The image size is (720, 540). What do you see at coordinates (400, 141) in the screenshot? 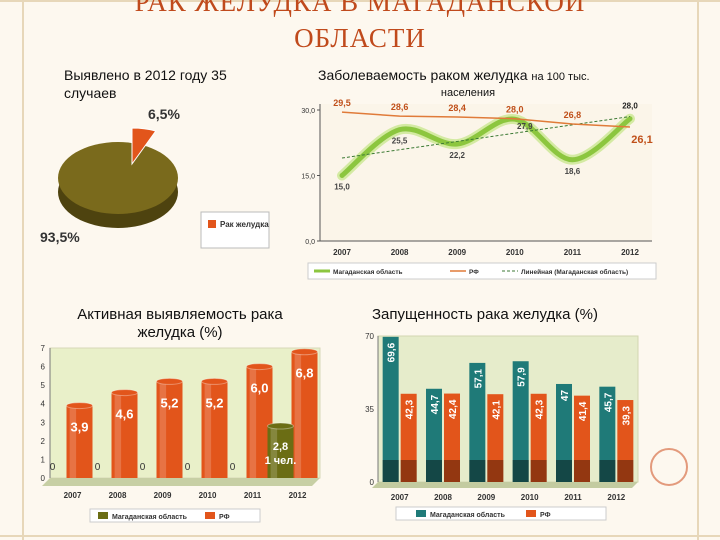
I see `line-region-value-label: 25,5` at bounding box center [400, 141].